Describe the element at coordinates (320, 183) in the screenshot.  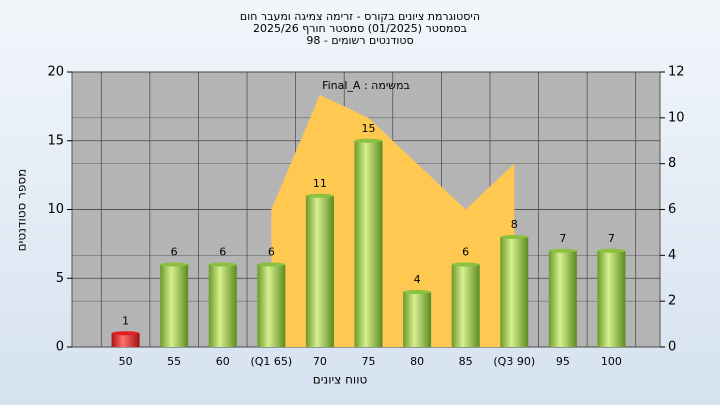
I see `data-label: 11` at that location.